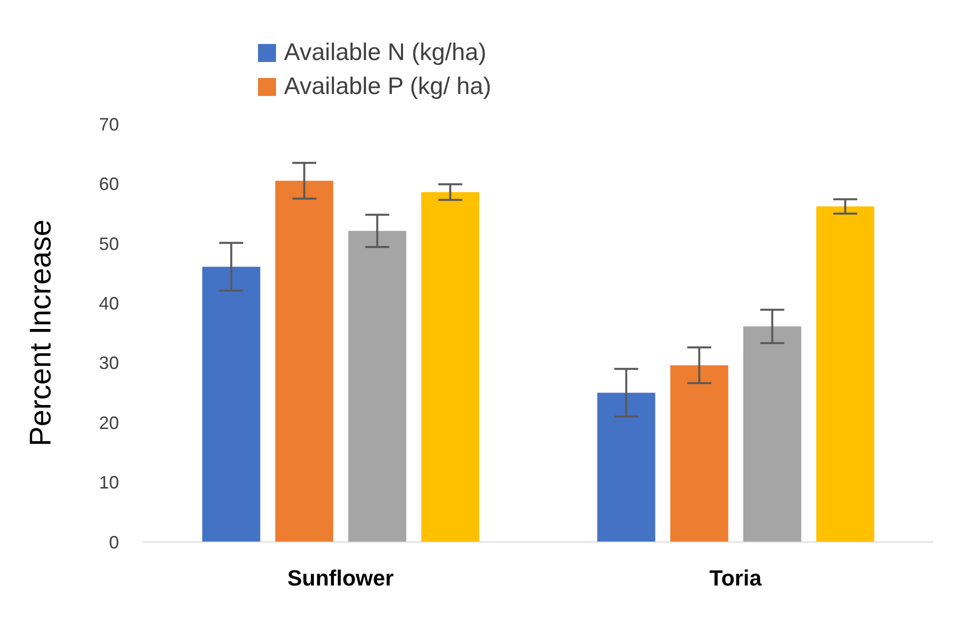 The image size is (961, 630). Describe the element at coordinates (735, 578) in the screenshot. I see `x-tick-label: Toria` at that location.